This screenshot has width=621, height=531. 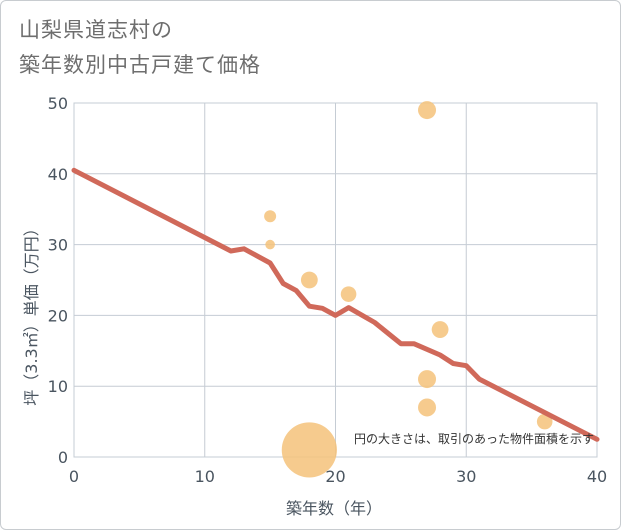 I want to click on x-tick-label: 30, so click(x=466, y=476).